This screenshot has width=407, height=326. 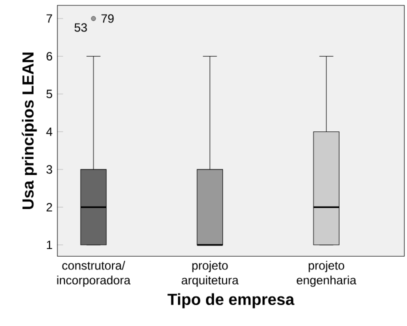 I want to click on y-tick-label: 6, so click(x=49, y=56).